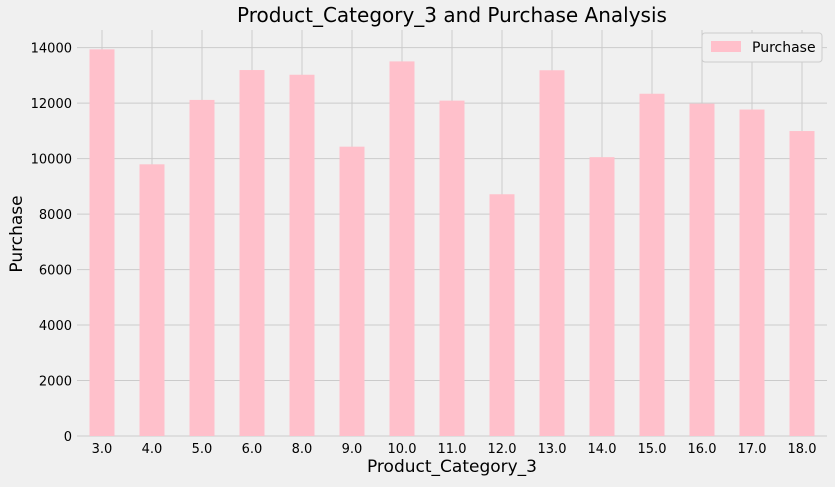 The image size is (835, 487). What do you see at coordinates (202, 449) in the screenshot?
I see `x-tick-label: 5.0` at bounding box center [202, 449].